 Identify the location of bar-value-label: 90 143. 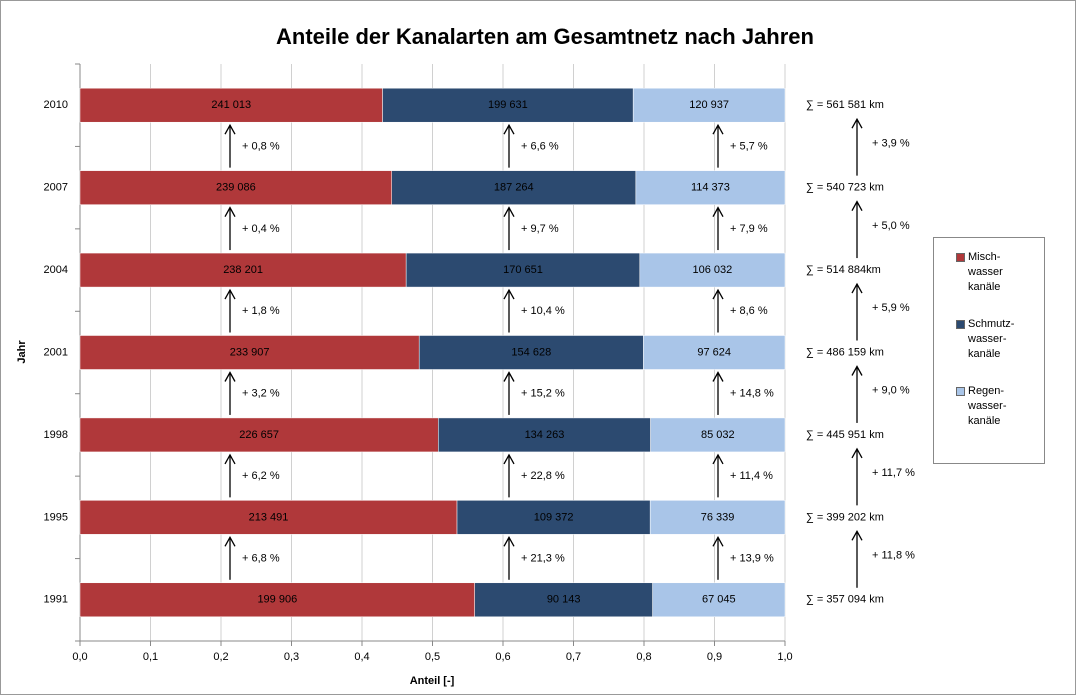
(564, 600).